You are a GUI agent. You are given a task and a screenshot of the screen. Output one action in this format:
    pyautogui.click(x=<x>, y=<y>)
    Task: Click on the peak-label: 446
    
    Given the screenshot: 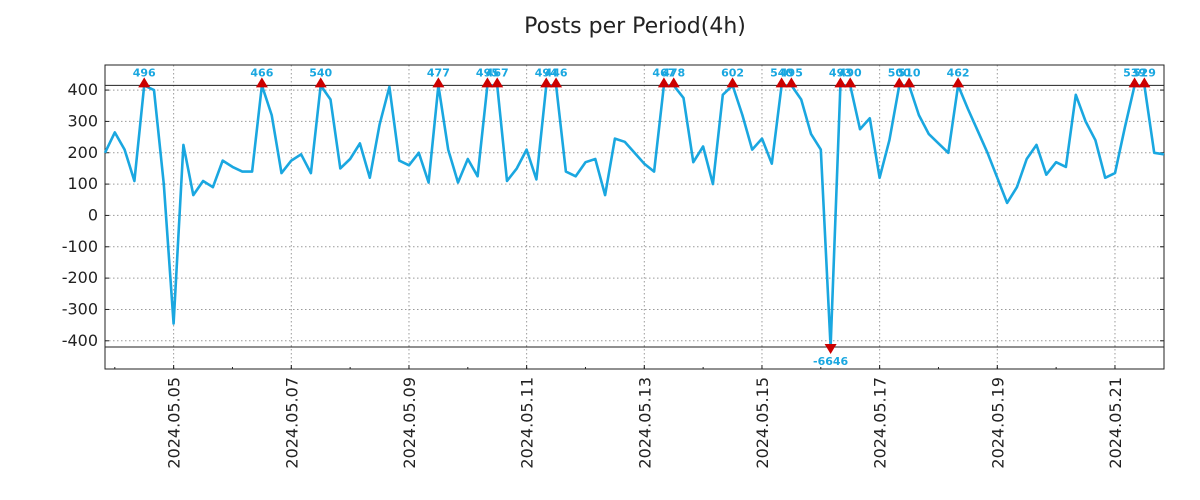 What is the action you would take?
    pyautogui.click(x=556, y=72)
    